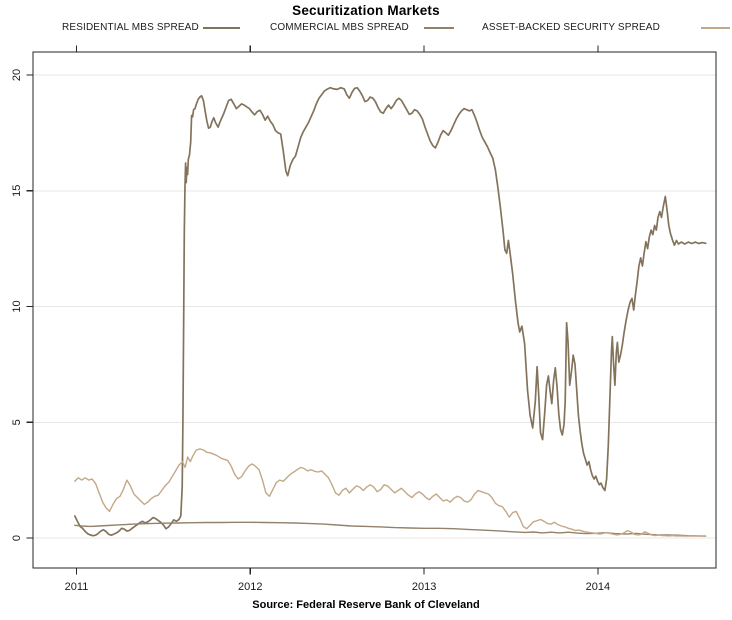 Image resolution: width=732 pixels, height=620 pixels. What do you see at coordinates (598, 587) in the screenshot?
I see `x-tick-label: 2014` at bounding box center [598, 587].